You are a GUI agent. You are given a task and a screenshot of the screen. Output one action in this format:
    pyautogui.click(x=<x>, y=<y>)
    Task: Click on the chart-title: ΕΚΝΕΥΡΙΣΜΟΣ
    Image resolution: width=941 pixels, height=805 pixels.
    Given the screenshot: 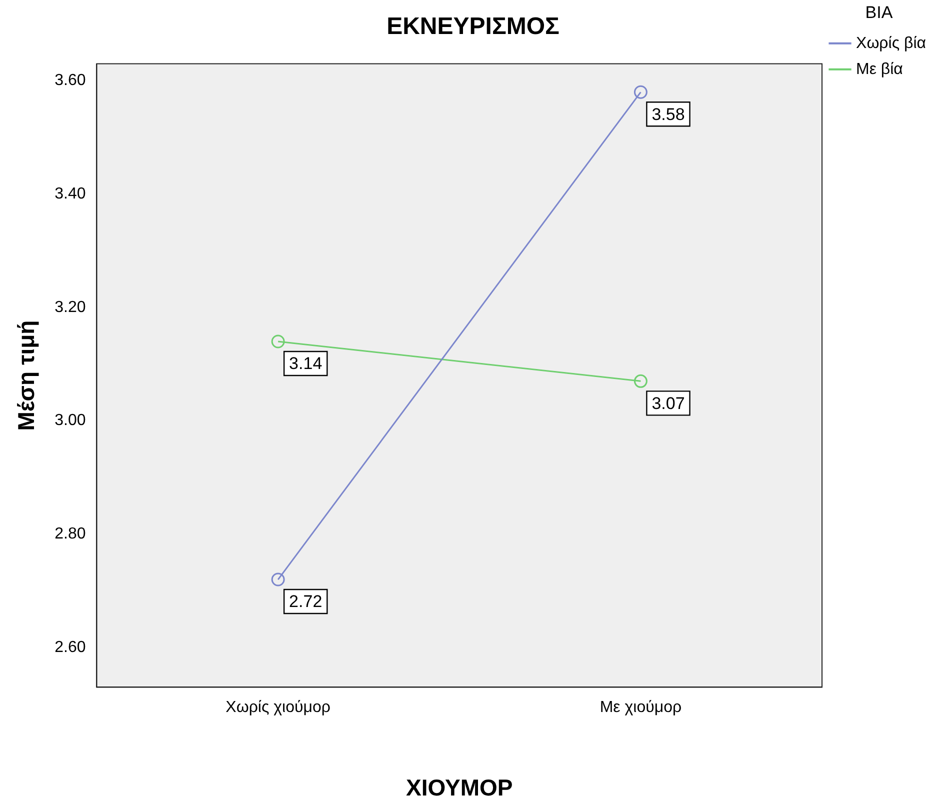 What is the action you would take?
    pyautogui.click(x=473, y=26)
    